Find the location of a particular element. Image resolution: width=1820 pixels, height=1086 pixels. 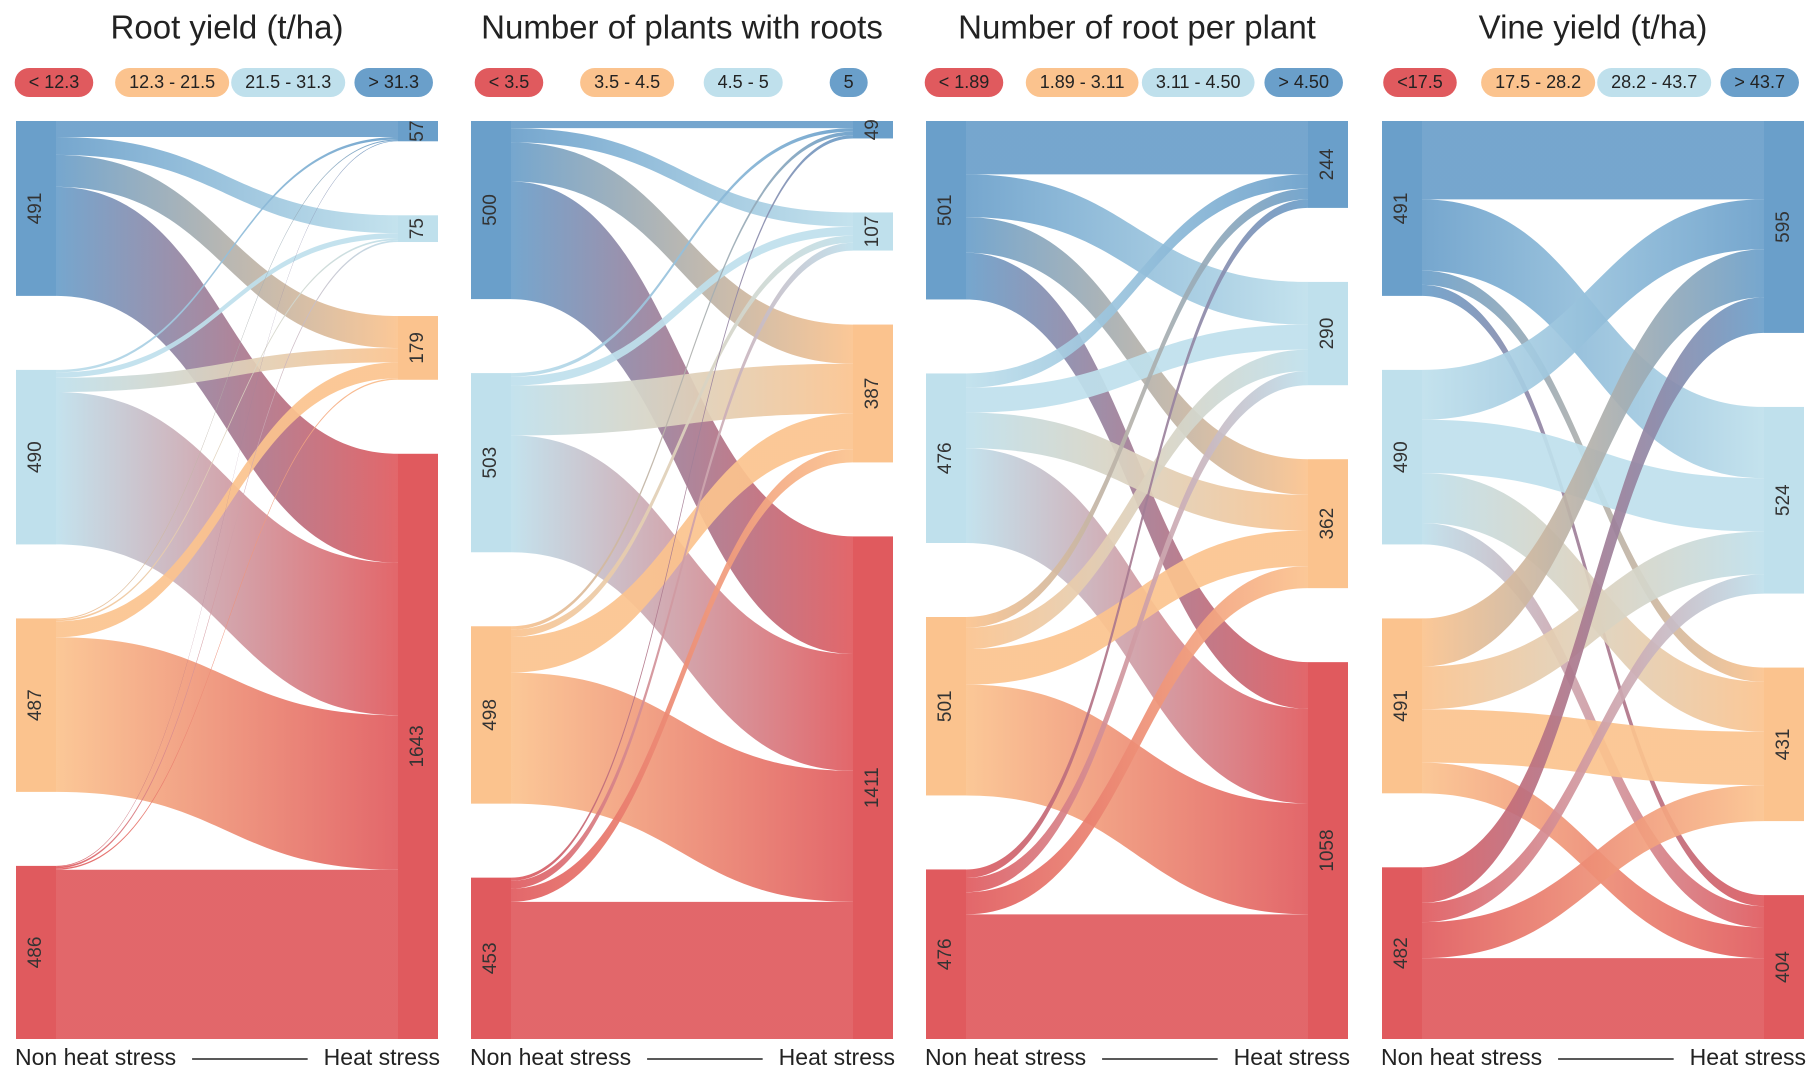

legend-label: 4.5 - 5 is located at coordinates (743, 82).